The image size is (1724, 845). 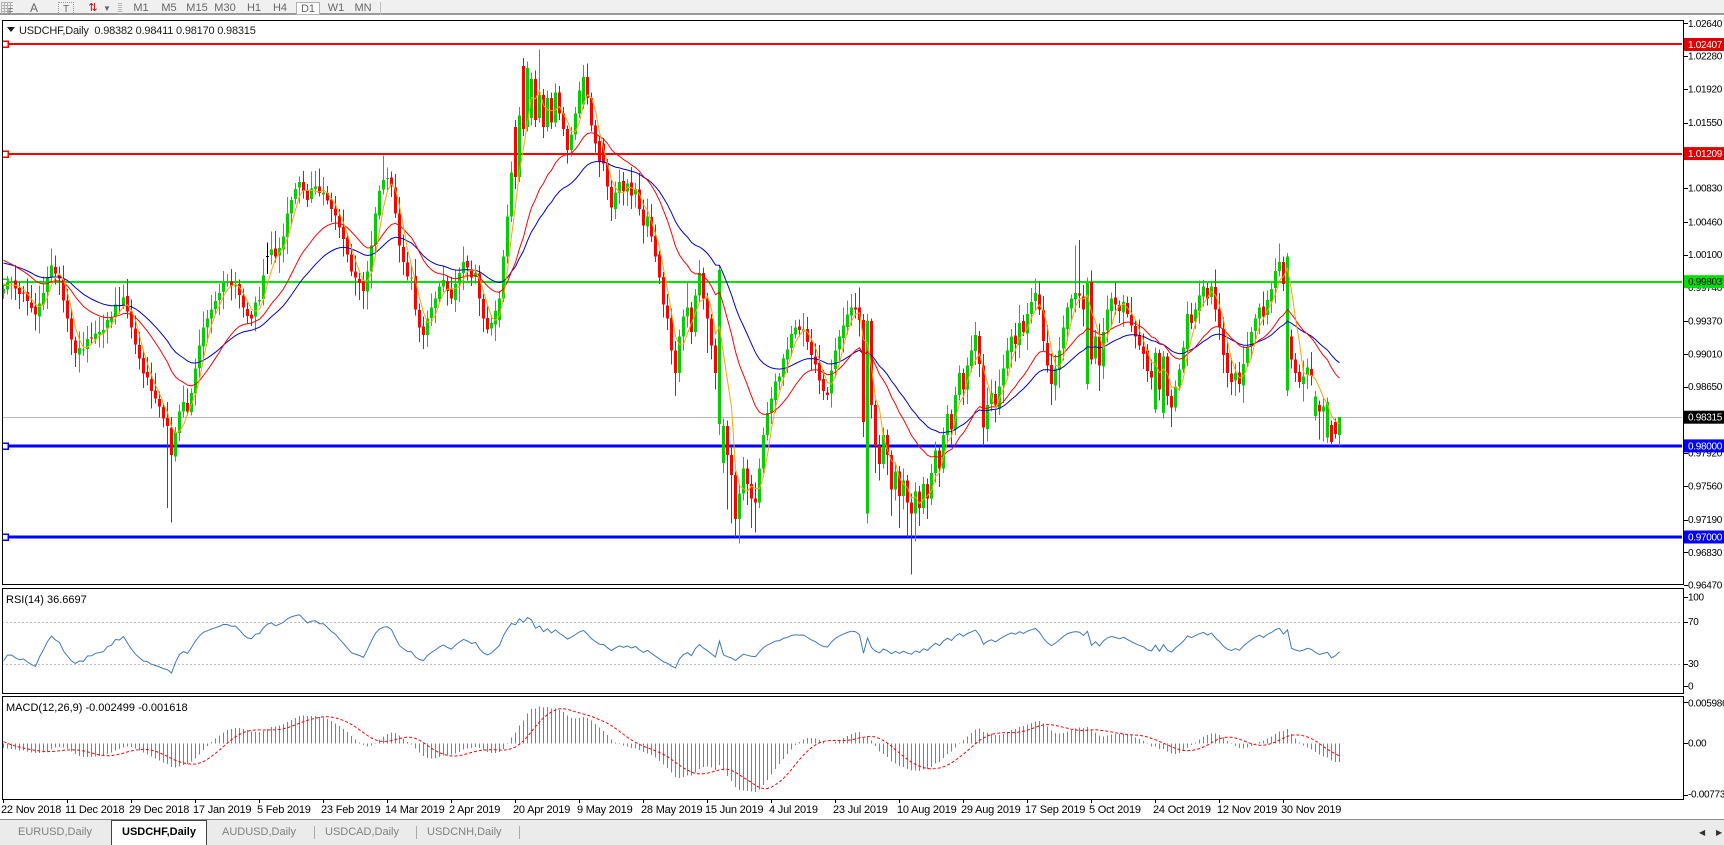 I want to click on svg-text: 22 Nov 2018, so click(x=31, y=810).